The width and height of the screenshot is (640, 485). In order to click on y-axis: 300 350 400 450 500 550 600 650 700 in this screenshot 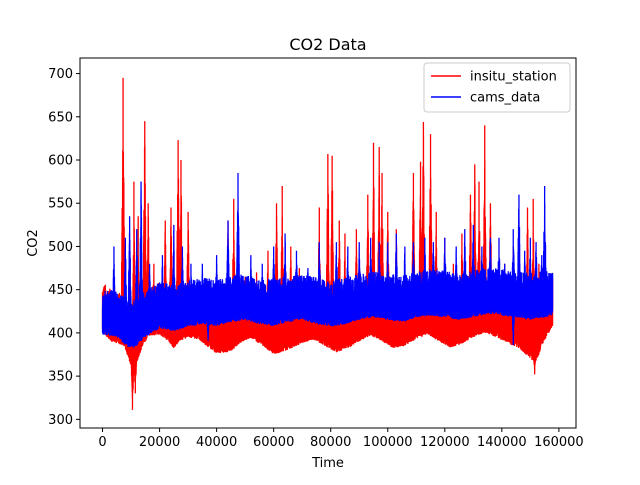, I will do `click(64, 247)`.